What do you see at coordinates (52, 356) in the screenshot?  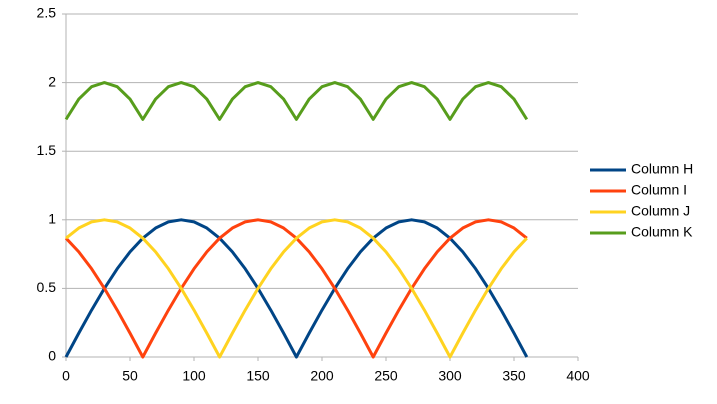 I see `y-tick-label: 0` at bounding box center [52, 356].